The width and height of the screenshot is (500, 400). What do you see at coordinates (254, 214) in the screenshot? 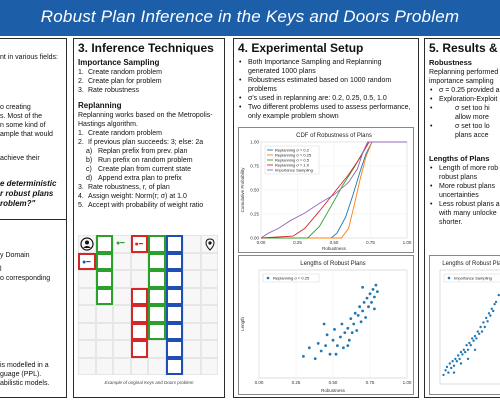
I see `y-tick-label: 0.25` at bounding box center [254, 214].